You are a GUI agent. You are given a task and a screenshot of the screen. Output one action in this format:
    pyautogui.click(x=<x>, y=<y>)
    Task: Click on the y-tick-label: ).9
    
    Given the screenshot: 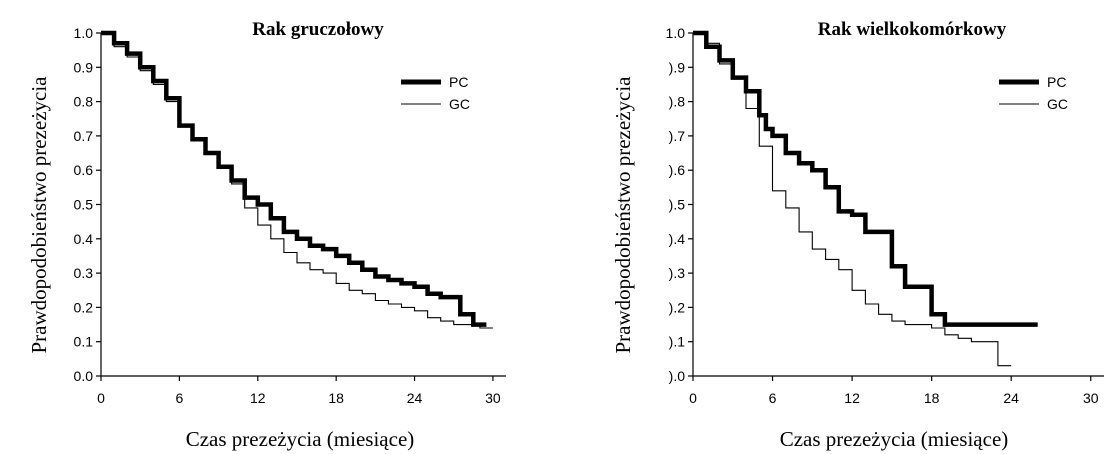 What is the action you would take?
    pyautogui.click(x=677, y=67)
    